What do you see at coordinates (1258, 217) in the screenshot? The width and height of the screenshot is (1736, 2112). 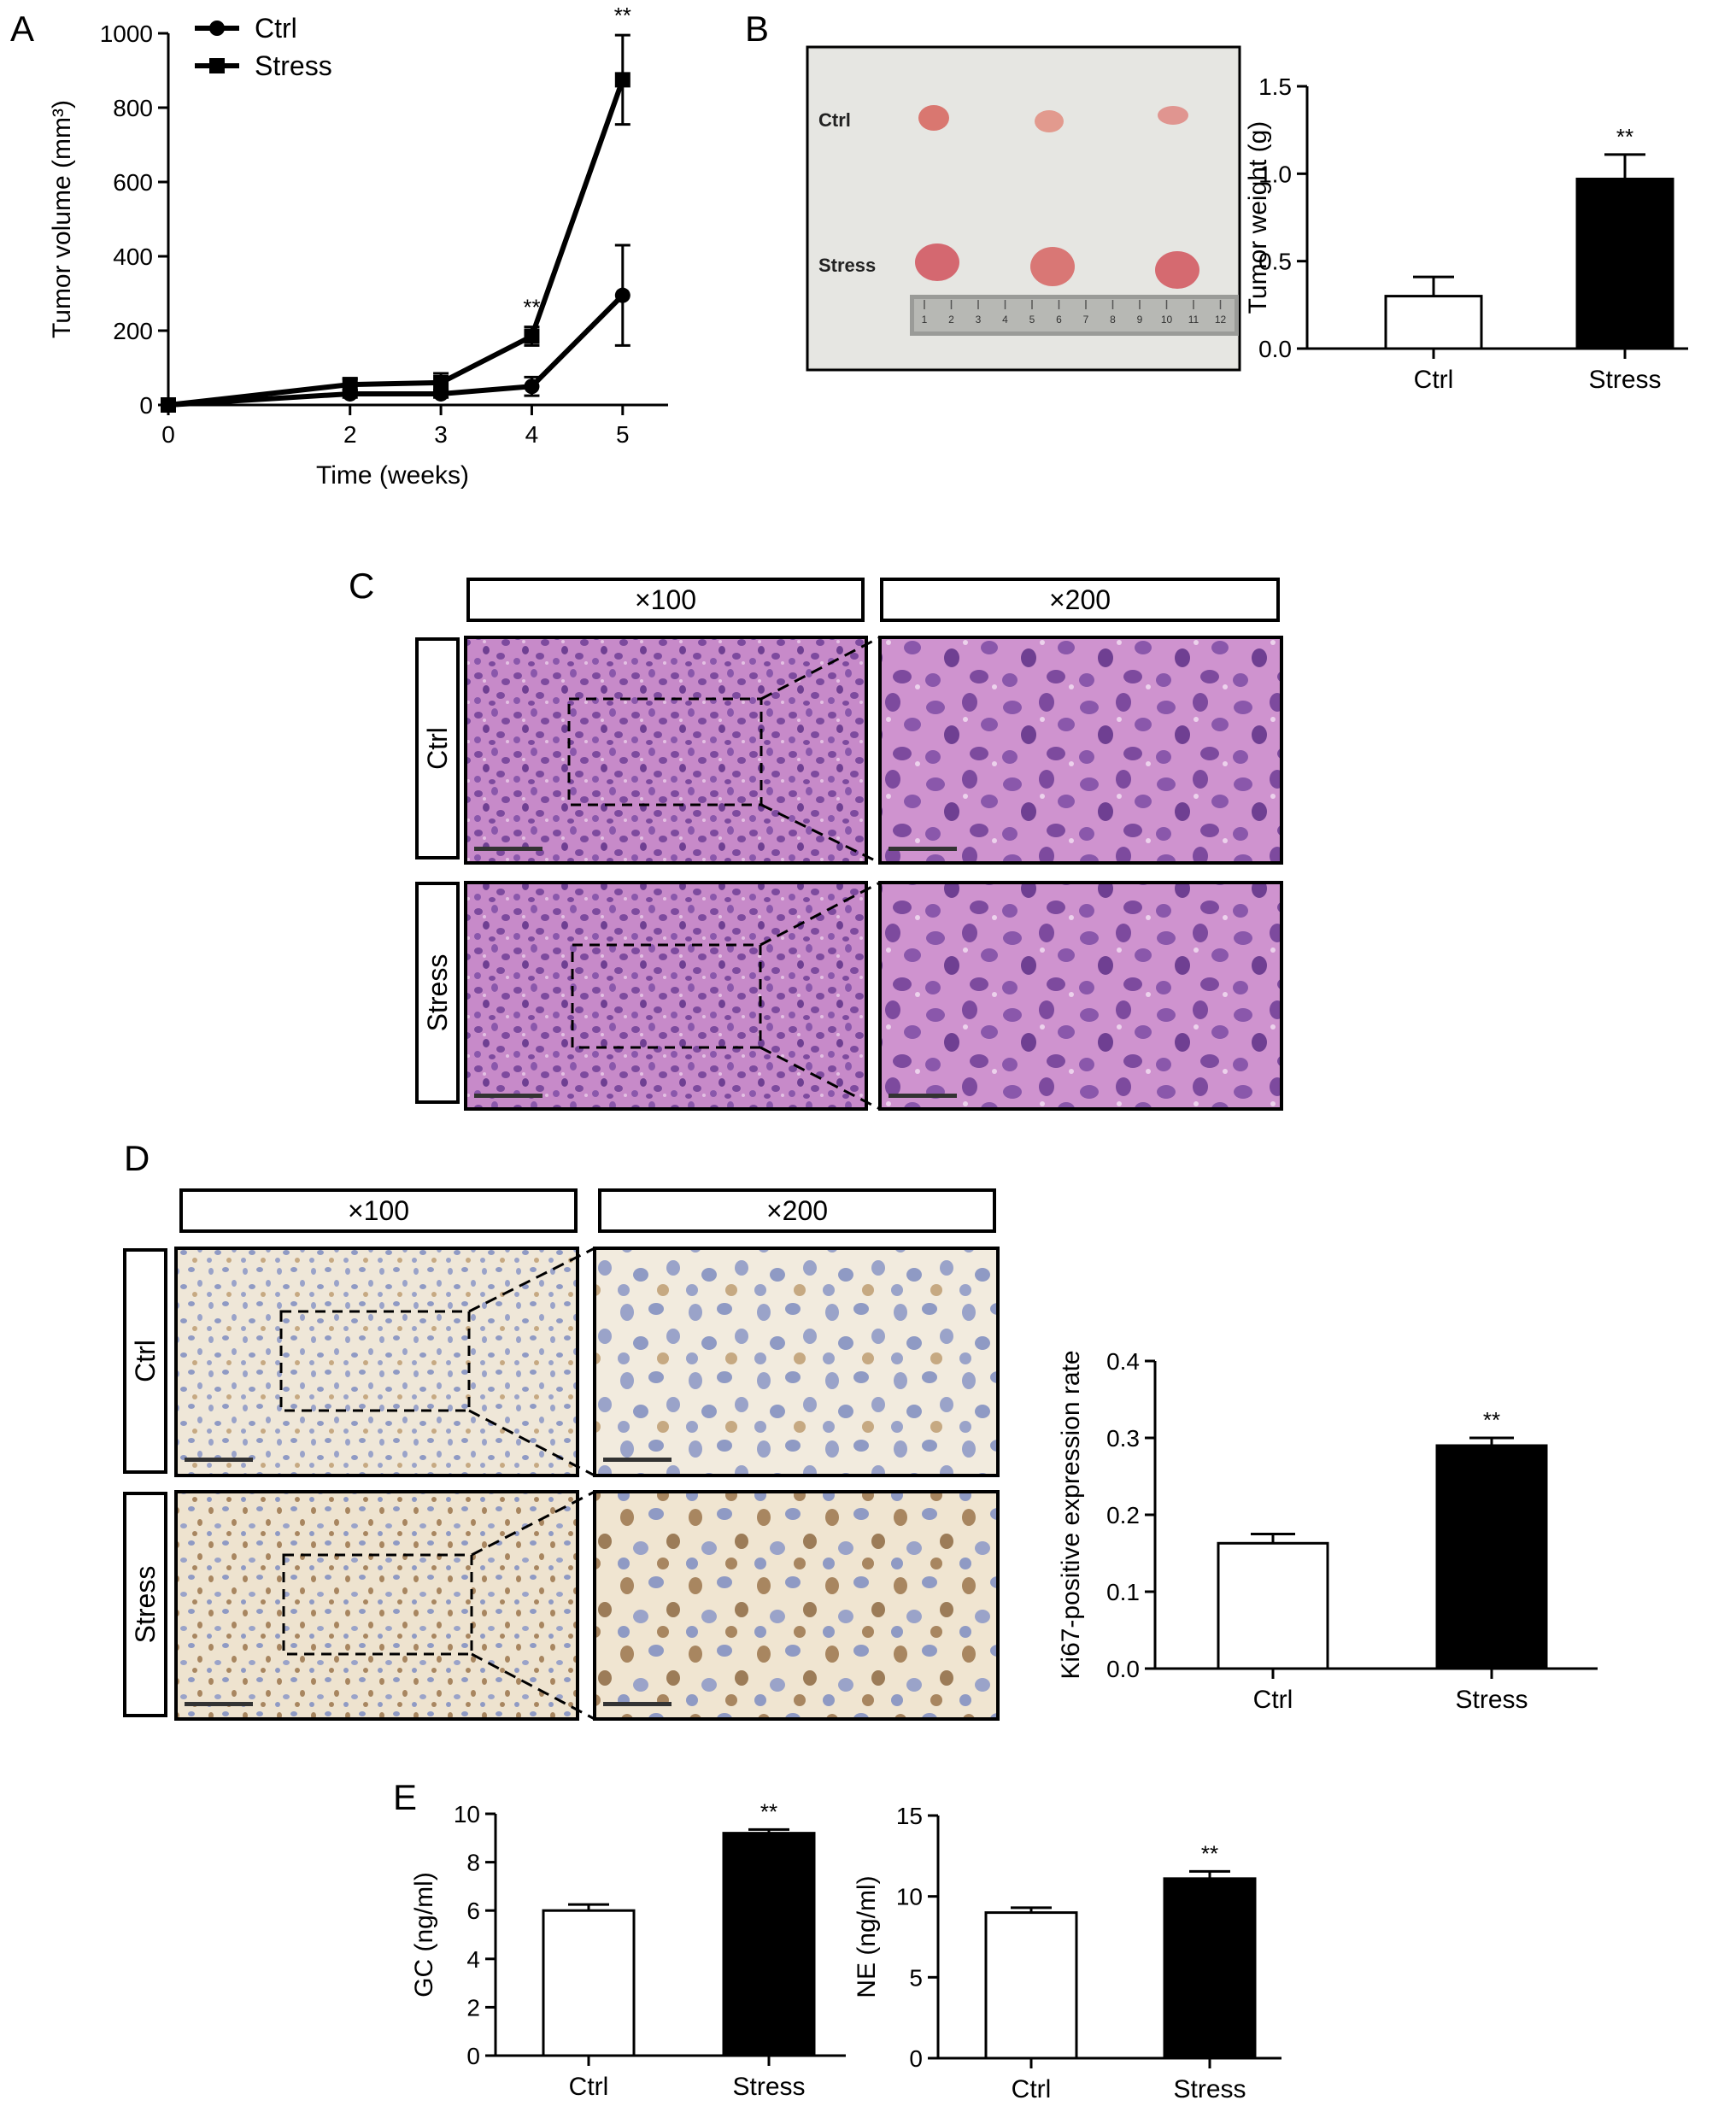 I see `y-axis-label: Tumor weight (g)` at bounding box center [1258, 217].